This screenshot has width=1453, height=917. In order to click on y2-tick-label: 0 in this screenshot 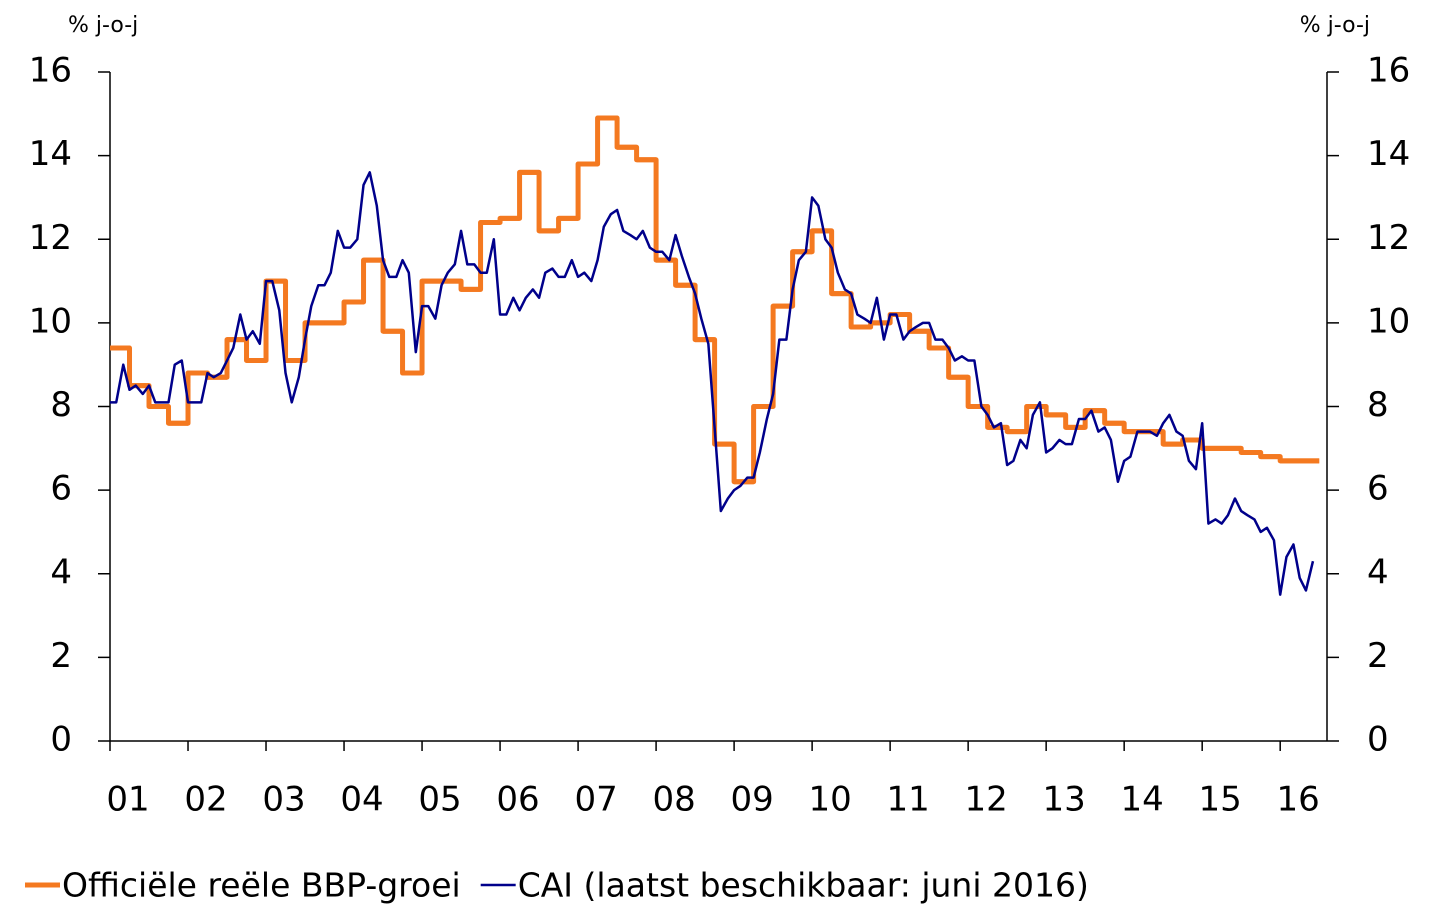, I will do `click(1378, 740)`.